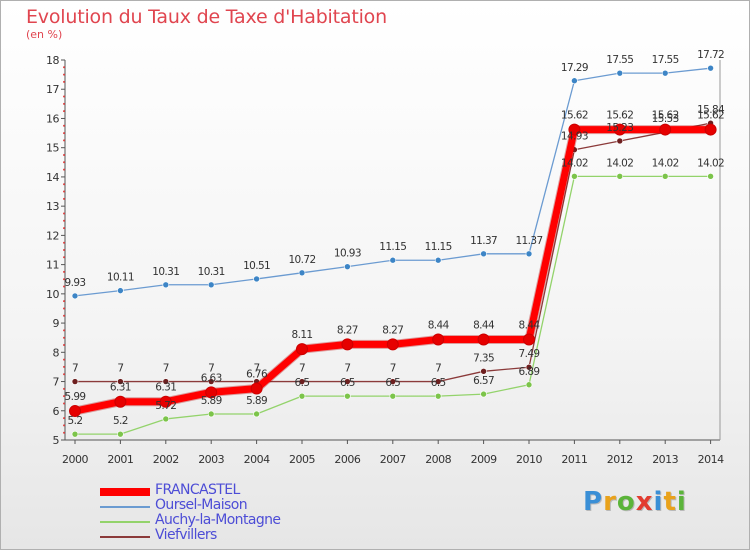 This screenshot has width=750, height=550. Describe the element at coordinates (120, 459) in the screenshot. I see `x-tick-label: 2001` at that location.